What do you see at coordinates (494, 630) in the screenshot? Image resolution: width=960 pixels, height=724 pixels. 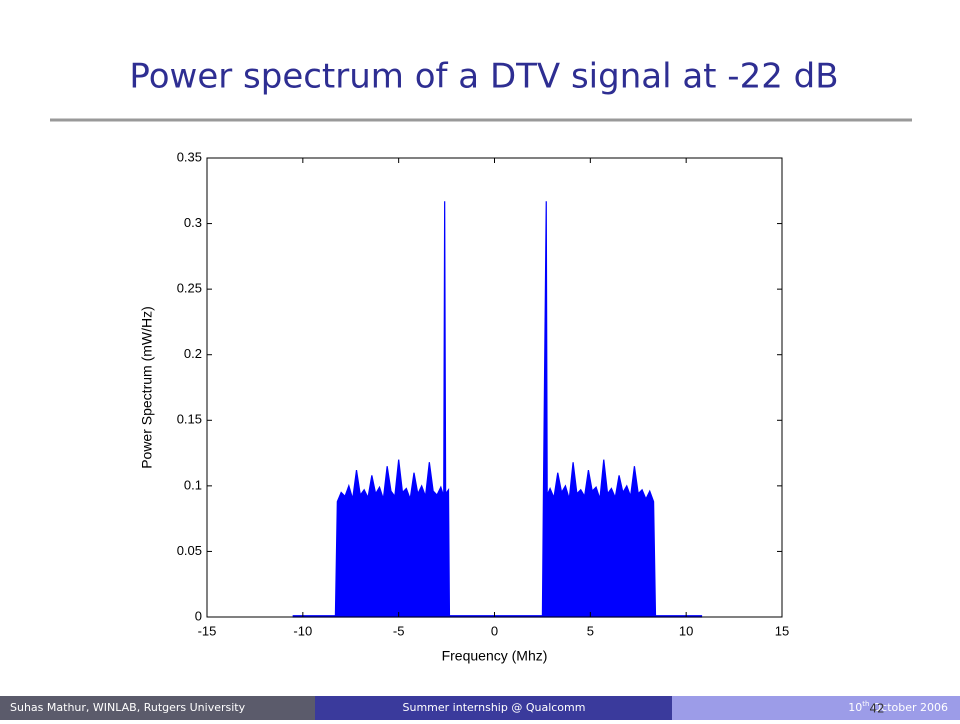 I see `x-tick-label: 0` at bounding box center [494, 630].